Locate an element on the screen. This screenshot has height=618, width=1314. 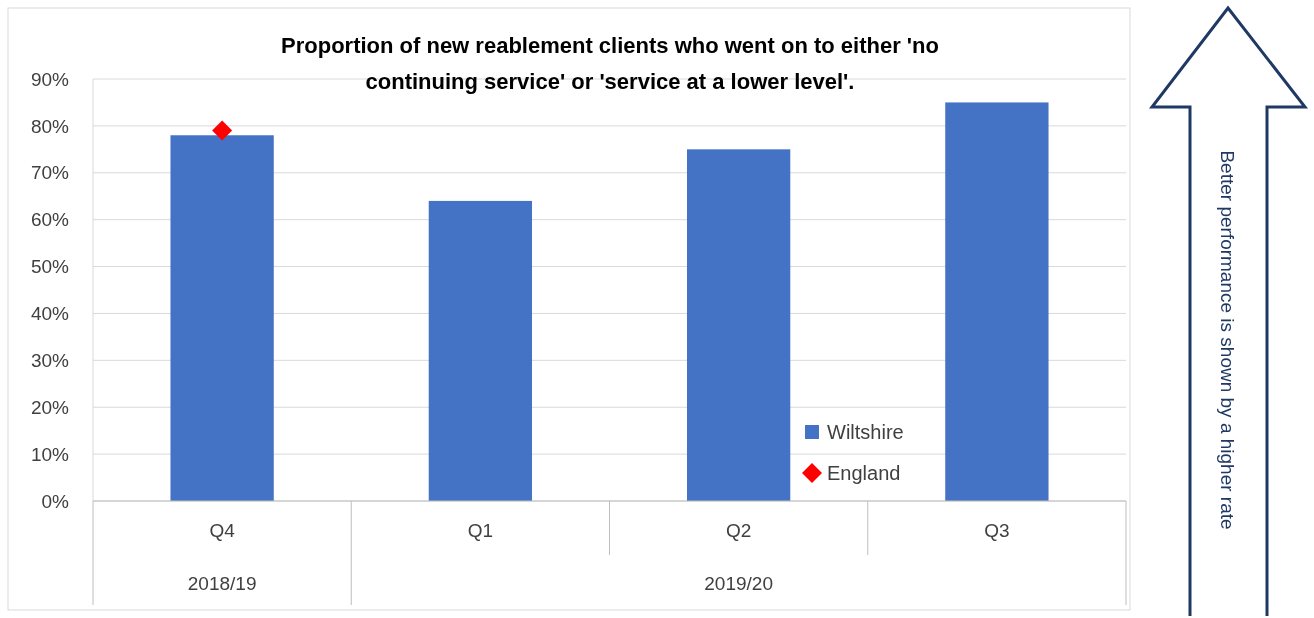
y-tick-label: 30% is located at coordinates (50, 360).